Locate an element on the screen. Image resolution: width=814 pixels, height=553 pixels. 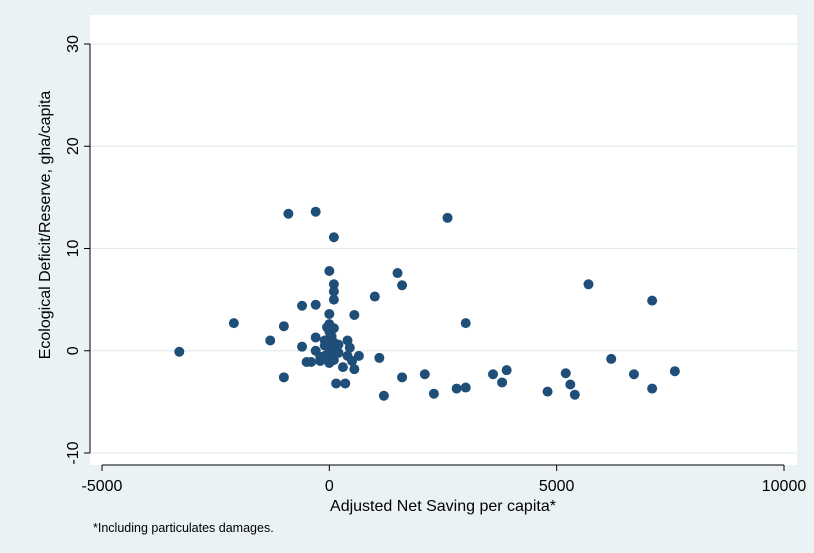
y-tick-label-2: 10 is located at coordinates (73, 249).